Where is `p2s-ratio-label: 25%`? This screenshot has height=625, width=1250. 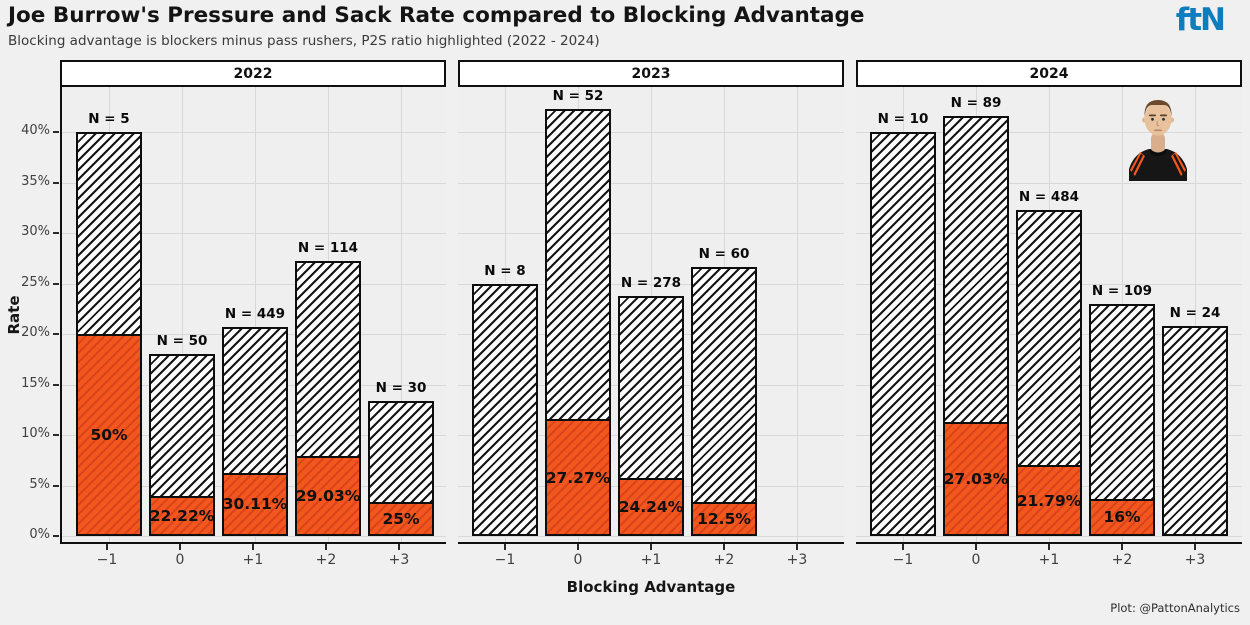
p2s-ratio-label: 25% is located at coordinates (401, 519).